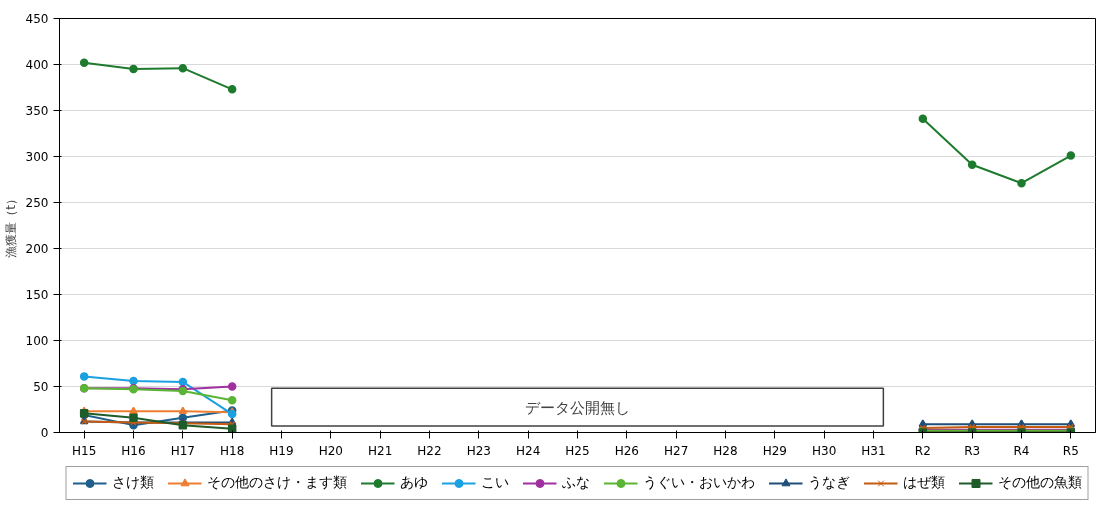 This screenshot has height=508, width=1120. What do you see at coordinates (824, 450) in the screenshot?
I see `x-tick-label: H30` at bounding box center [824, 450].